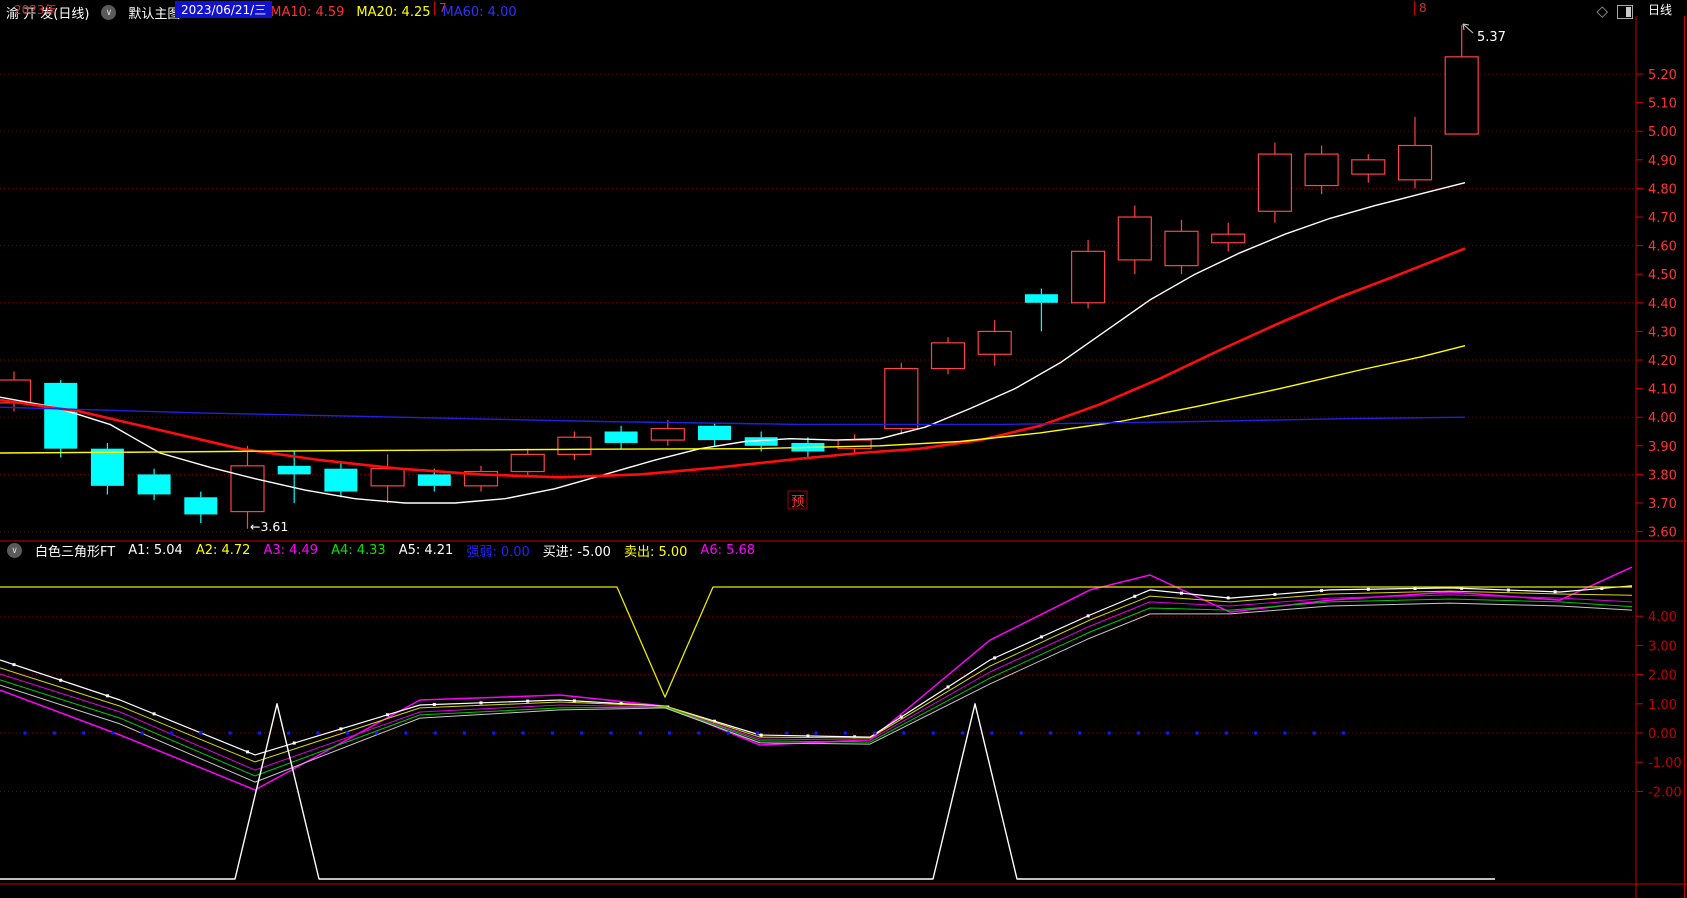  What do you see at coordinates (291, 550) in the screenshot?
I see `indicator-param-a3: A3: 4.49` at bounding box center [291, 550].